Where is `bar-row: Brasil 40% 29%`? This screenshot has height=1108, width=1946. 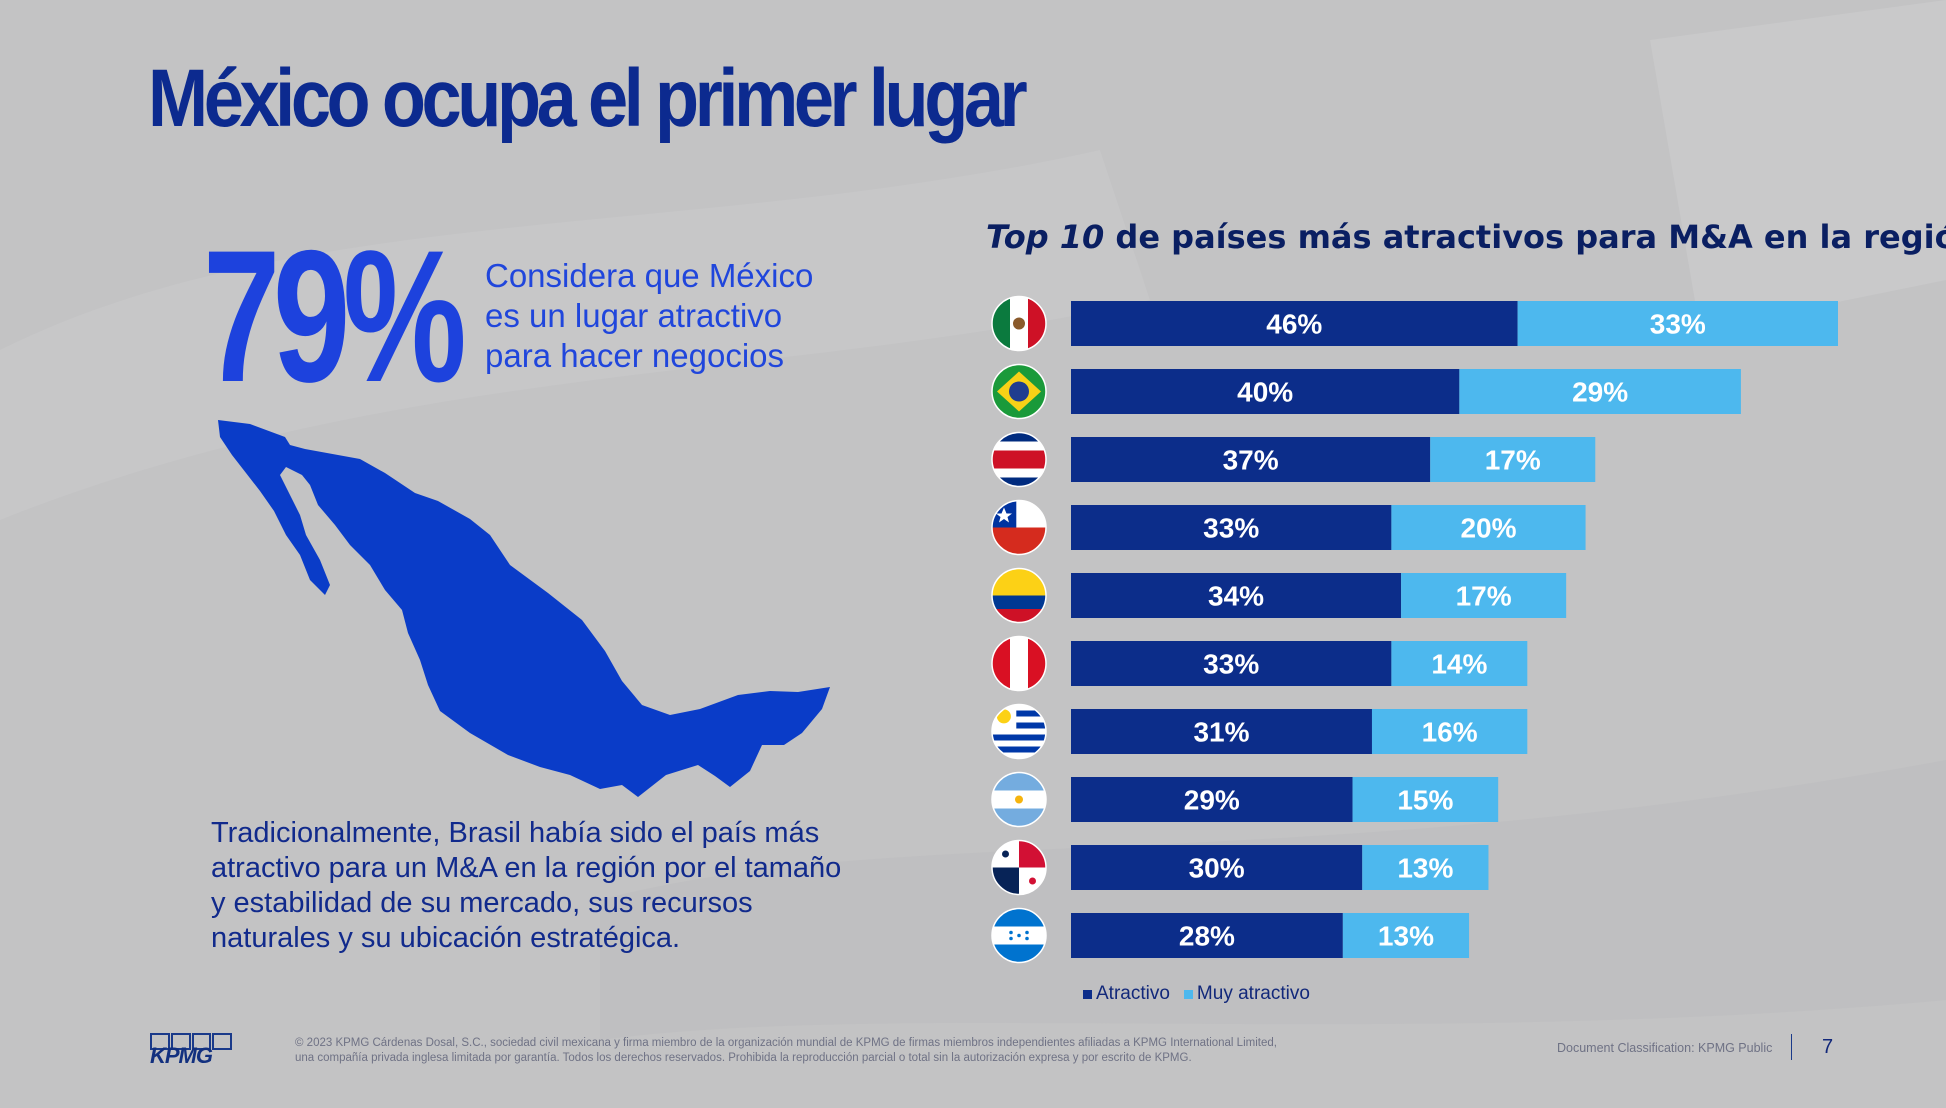
bar-row: Brasil 40% 29% is located at coordinates (1366, 391).